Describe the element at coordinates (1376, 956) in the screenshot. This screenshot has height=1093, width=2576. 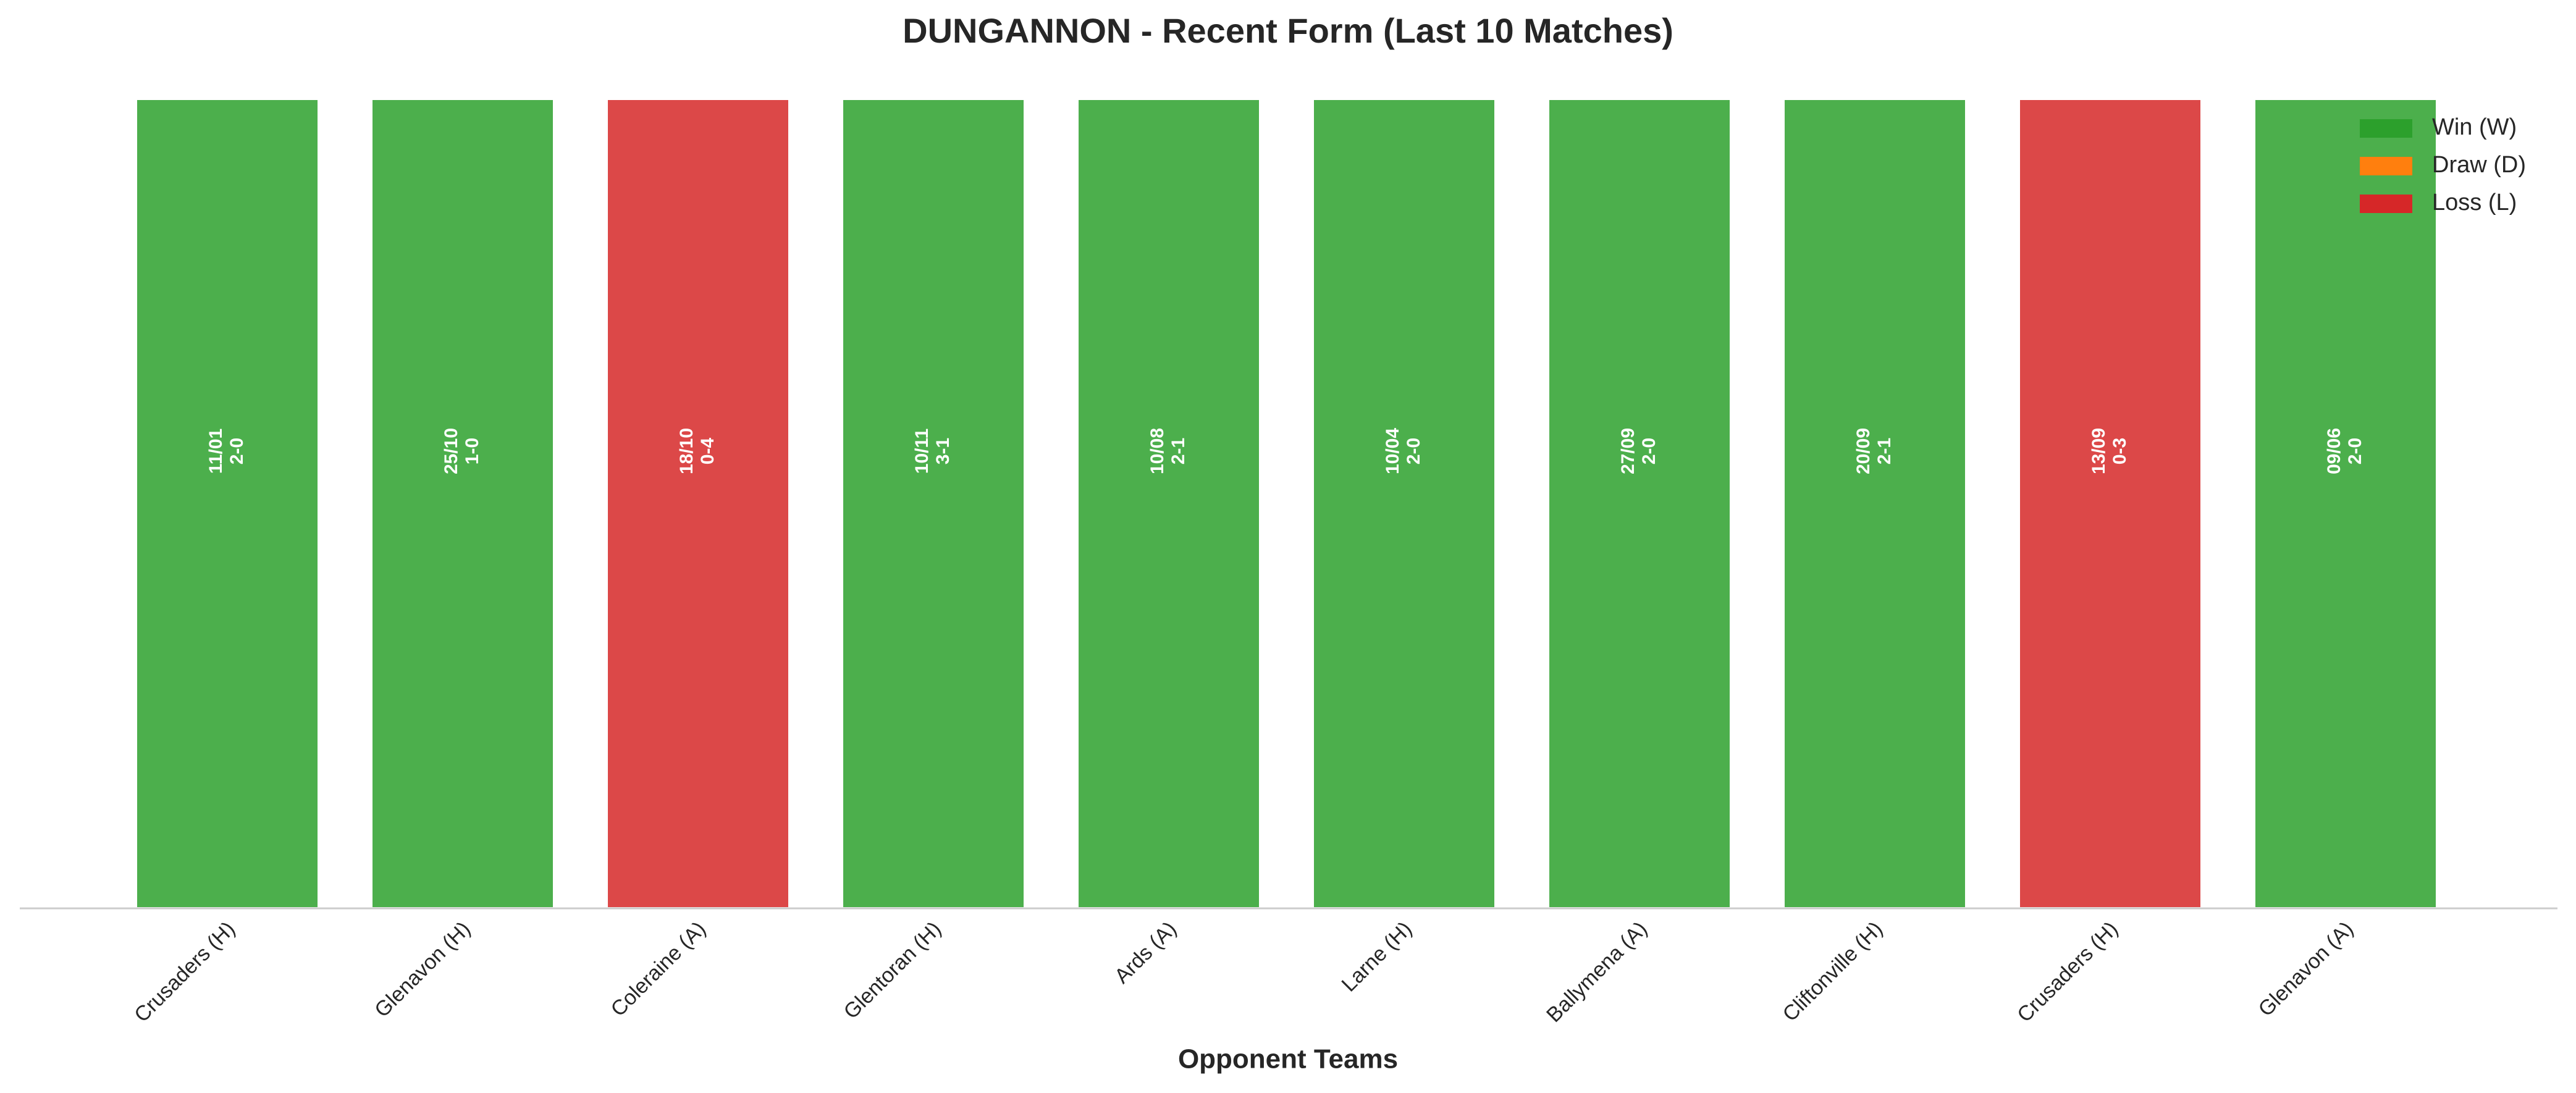
I see `x-tick-label: Larne (H)` at that location.